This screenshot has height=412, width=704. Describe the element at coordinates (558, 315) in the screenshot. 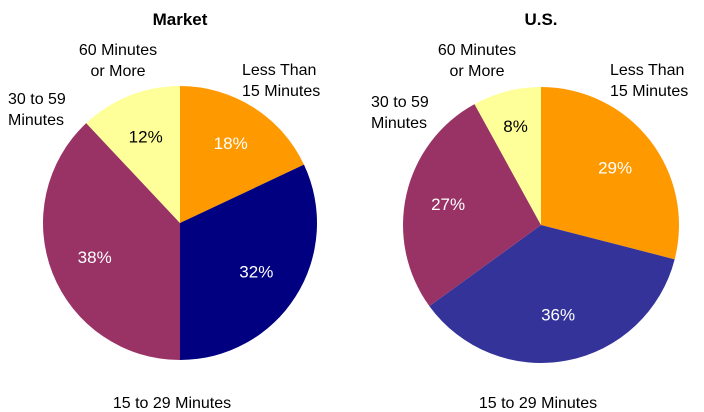

I see `slice-percent-label: 36%` at that location.